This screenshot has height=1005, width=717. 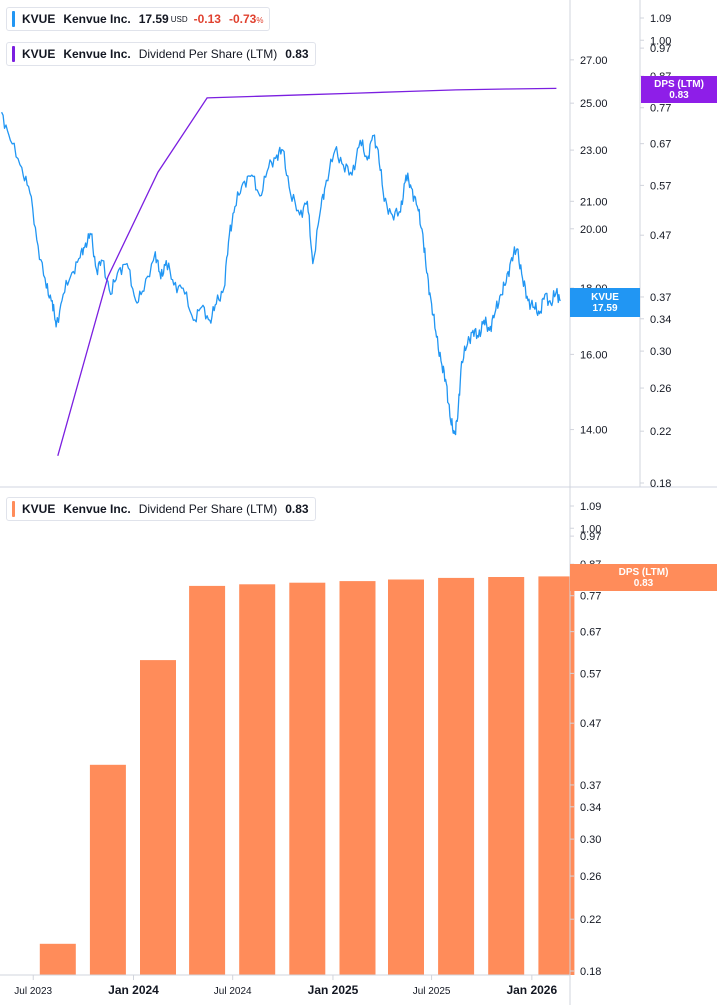 I want to click on dps-bottom-axis-tick-label: 0.37, so click(x=590, y=786).